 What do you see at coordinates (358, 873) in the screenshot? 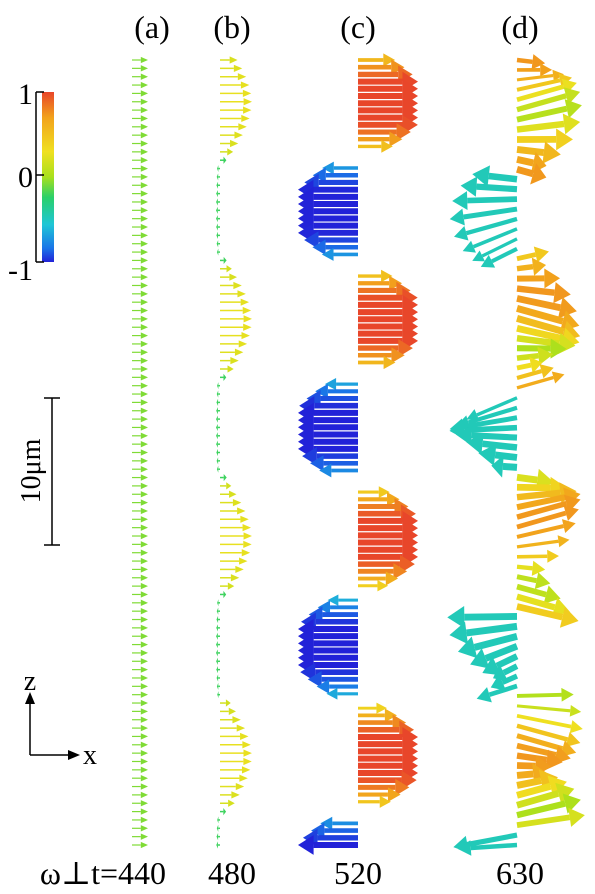
I see `time-label-c: 520` at bounding box center [358, 873].